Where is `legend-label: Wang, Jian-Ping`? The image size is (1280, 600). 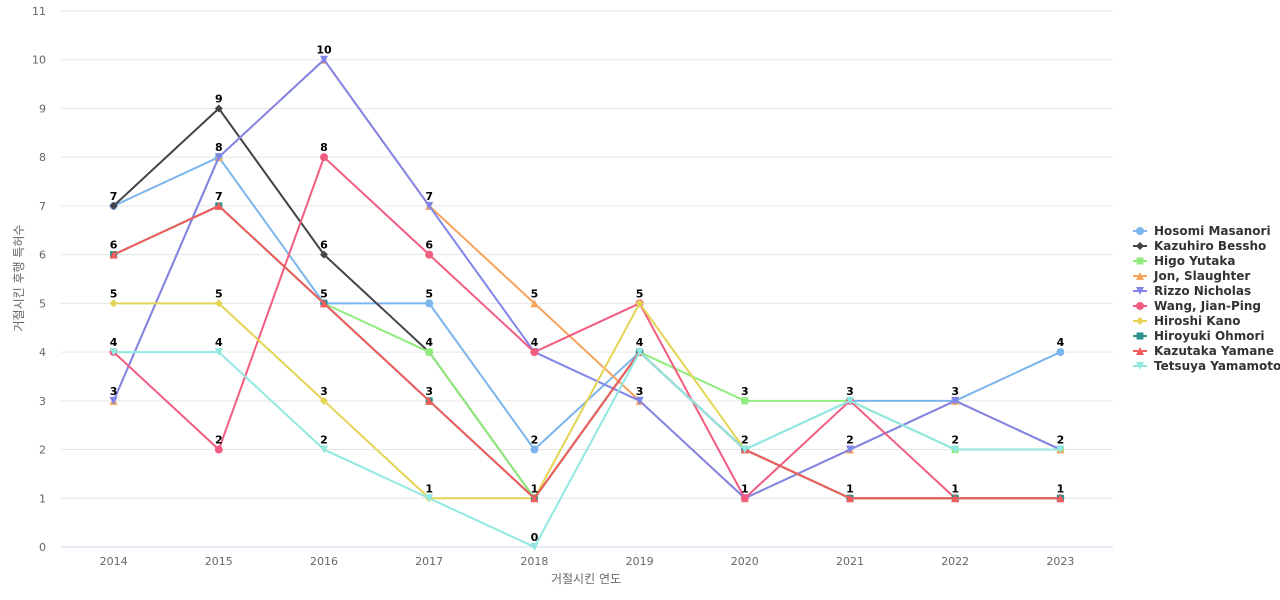
legend-label: Wang, Jian-Ping is located at coordinates (1207, 306).